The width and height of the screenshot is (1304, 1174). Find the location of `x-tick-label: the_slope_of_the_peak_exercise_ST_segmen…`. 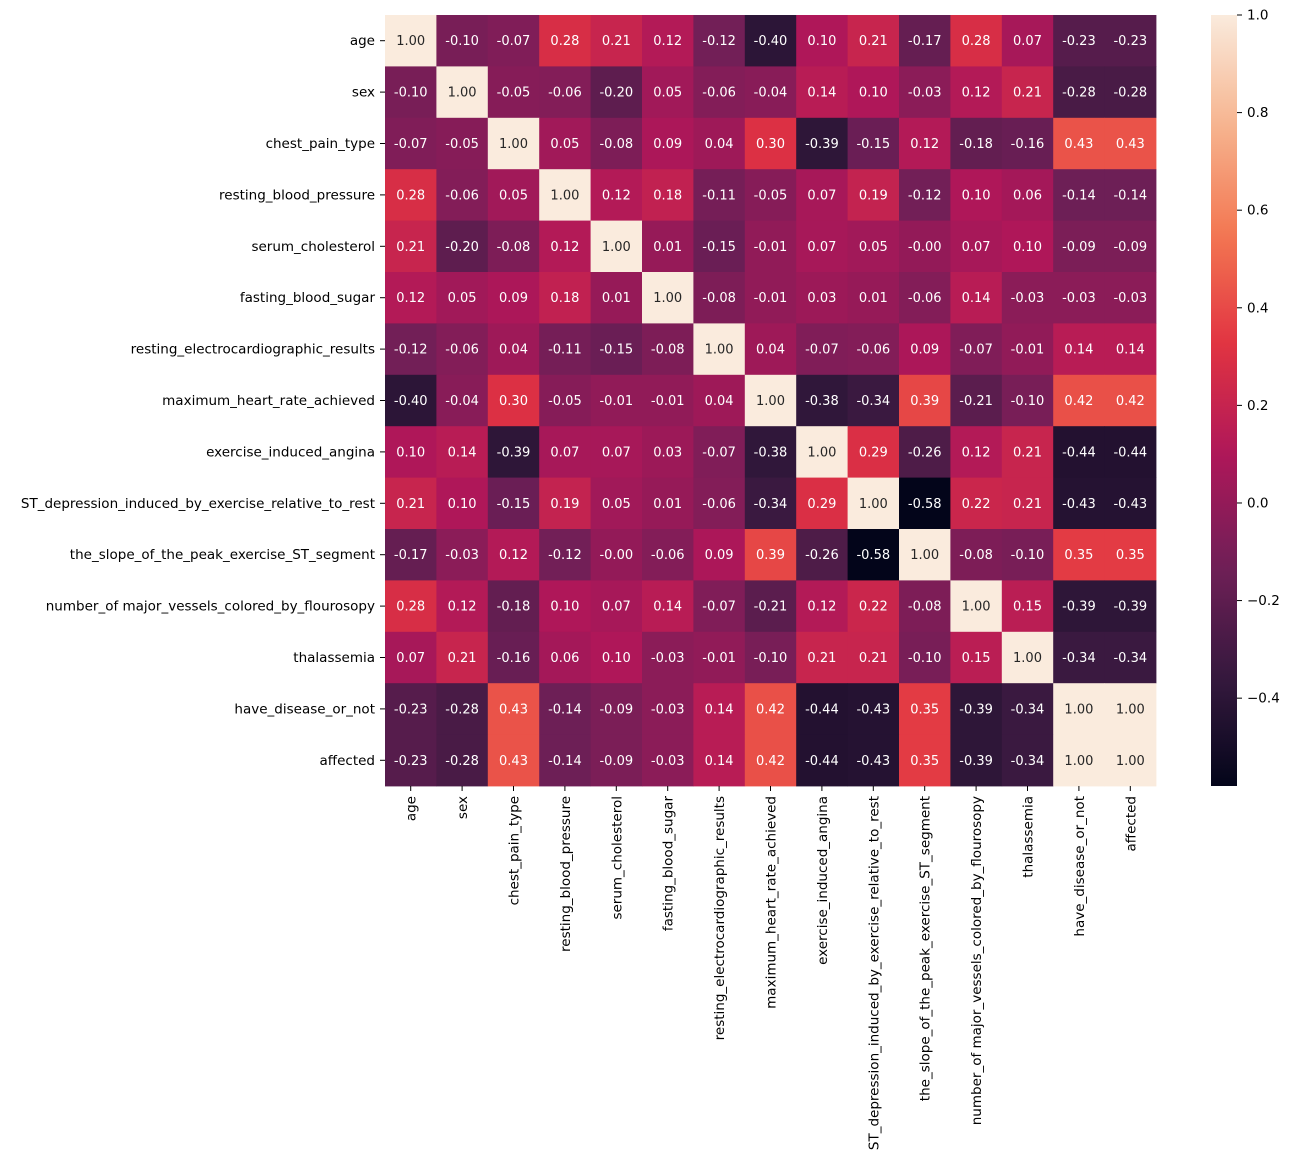

x-tick-label: the_slope_of_the_peak_exercise_ST_segmen… is located at coordinates (926, 948).